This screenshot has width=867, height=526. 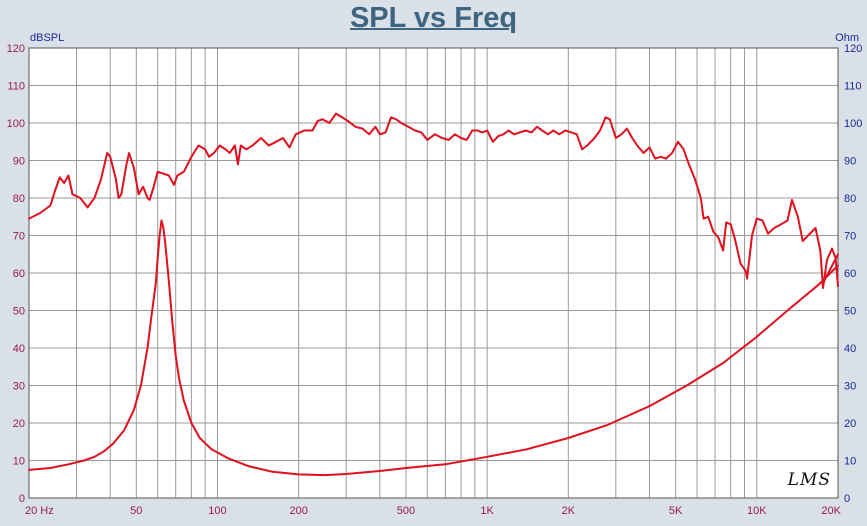 I want to click on y-tick-label-right: 50, so click(x=850, y=312).